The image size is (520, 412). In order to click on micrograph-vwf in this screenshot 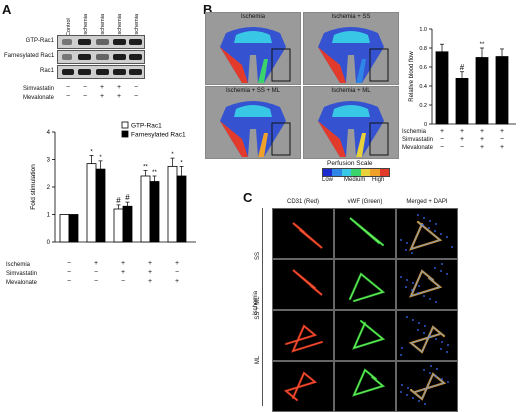, I will do `click(365, 284)`.